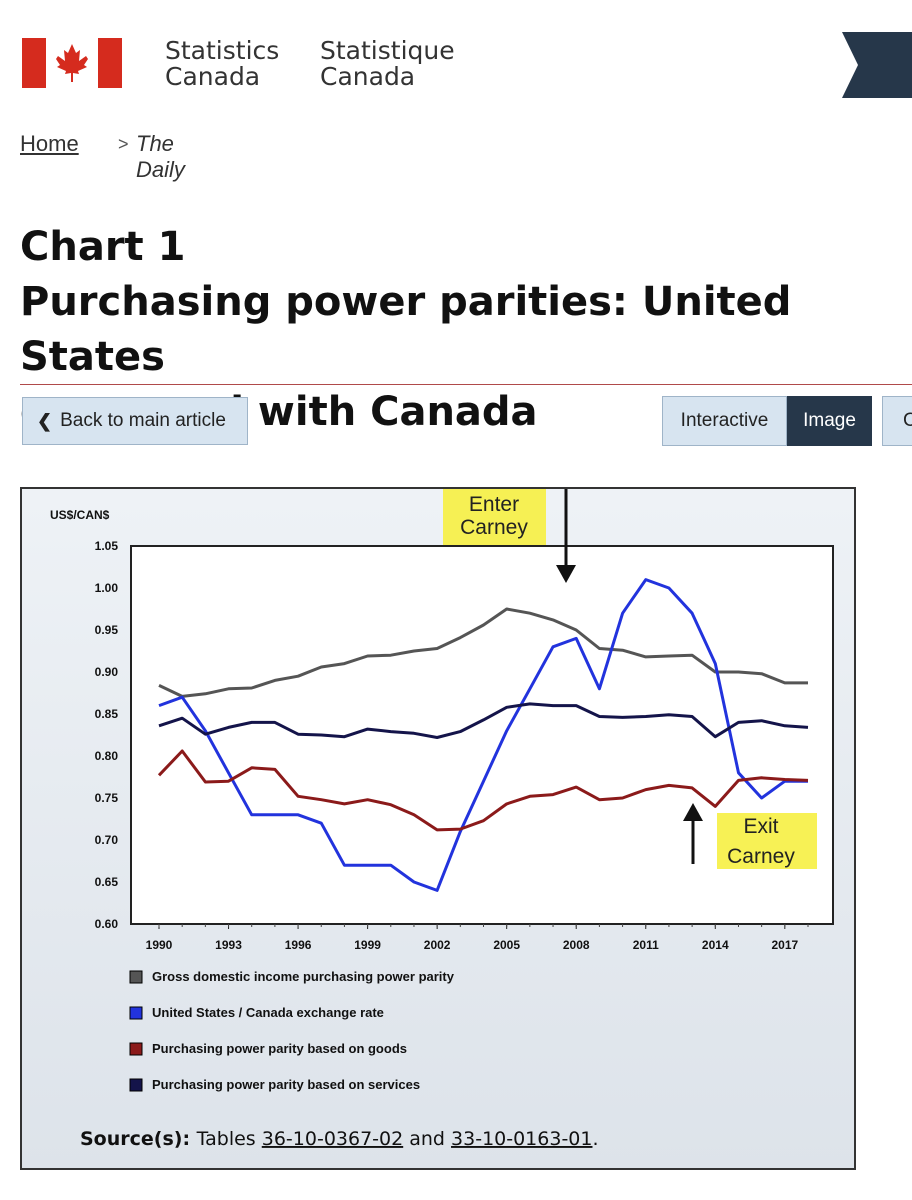 The height and width of the screenshot is (1200, 912). Describe the element at coordinates (143, 420) in the screenshot. I see `back-button-label: Back to main article` at that location.